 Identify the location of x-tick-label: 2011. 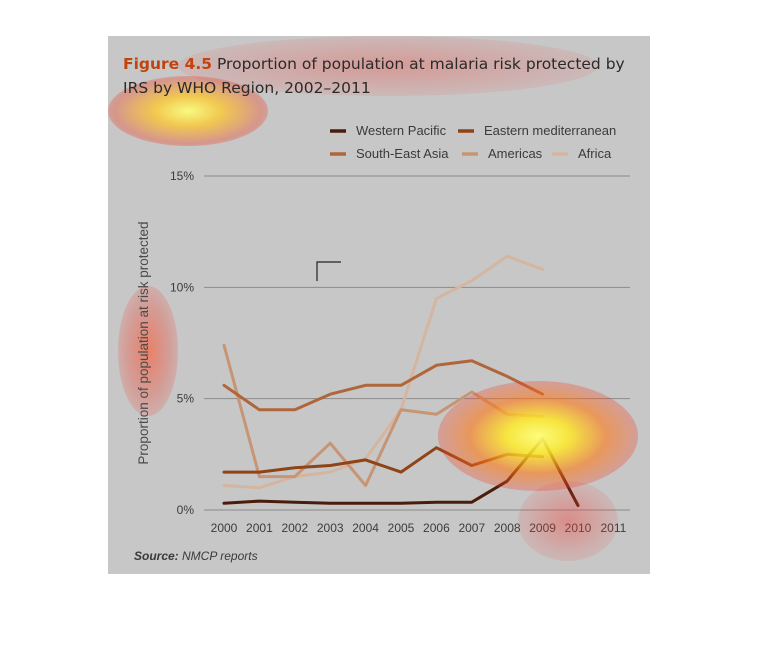
(613, 528).